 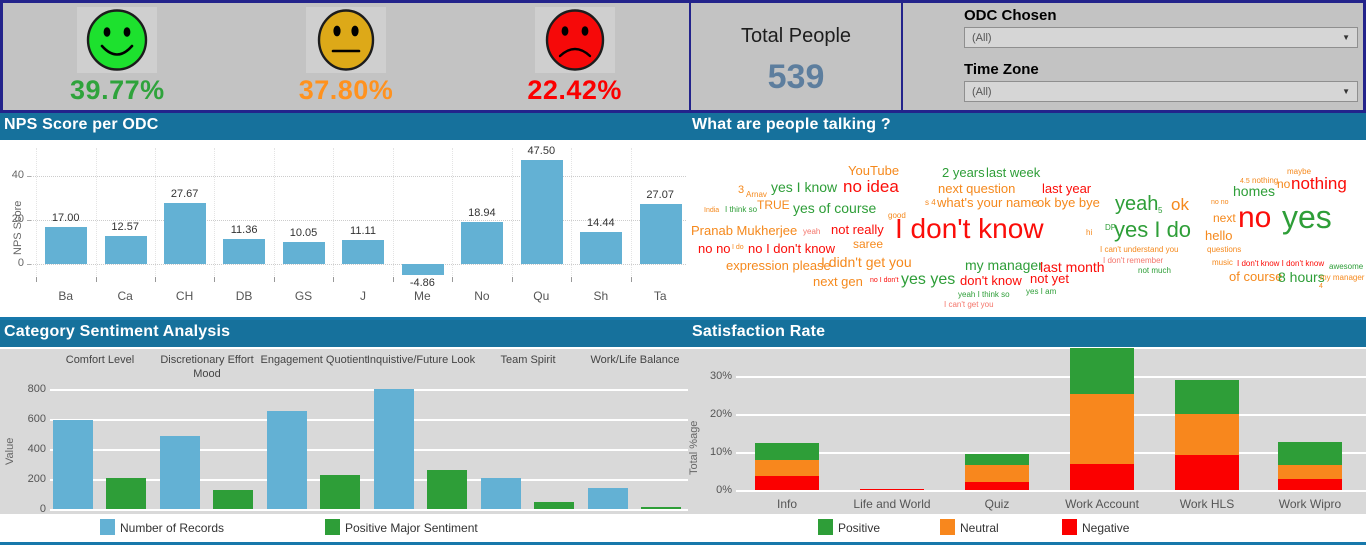 What do you see at coordinates (422, 296) in the screenshot?
I see `x-tick-label: Me` at bounding box center [422, 296].